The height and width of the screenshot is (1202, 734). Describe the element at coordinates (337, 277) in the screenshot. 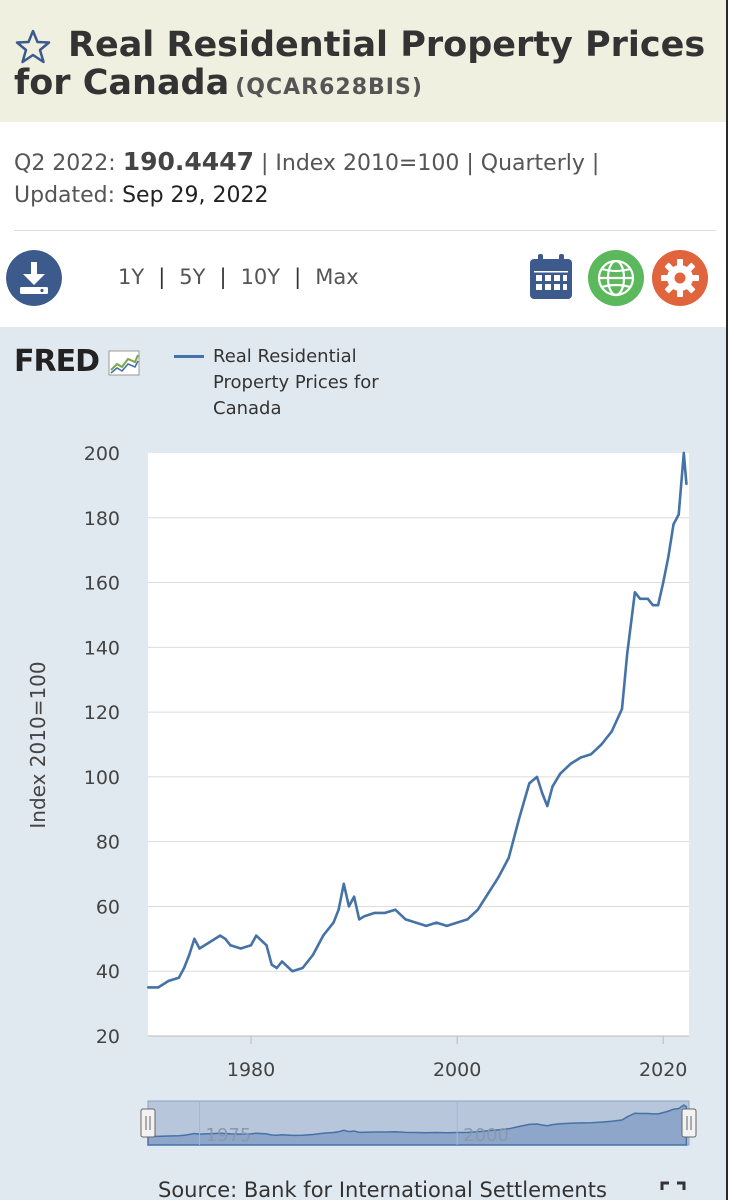

I see `range-max: Max` at that location.